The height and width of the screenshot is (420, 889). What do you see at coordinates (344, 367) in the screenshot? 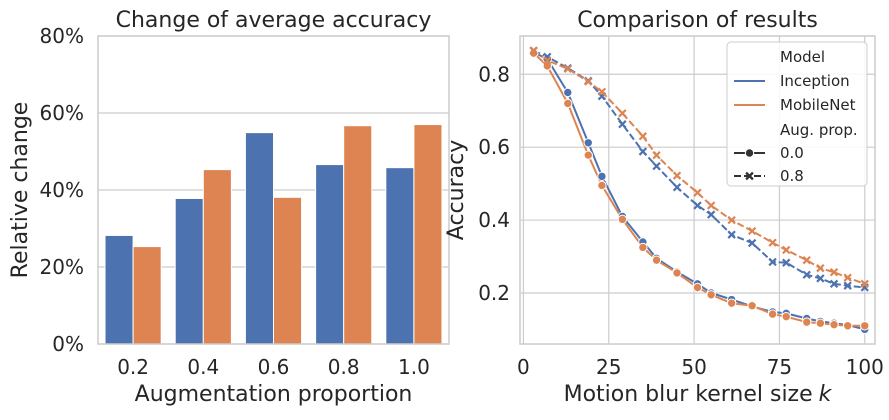
I see `bar-chart-xtick-label: 0.8` at bounding box center [344, 367].